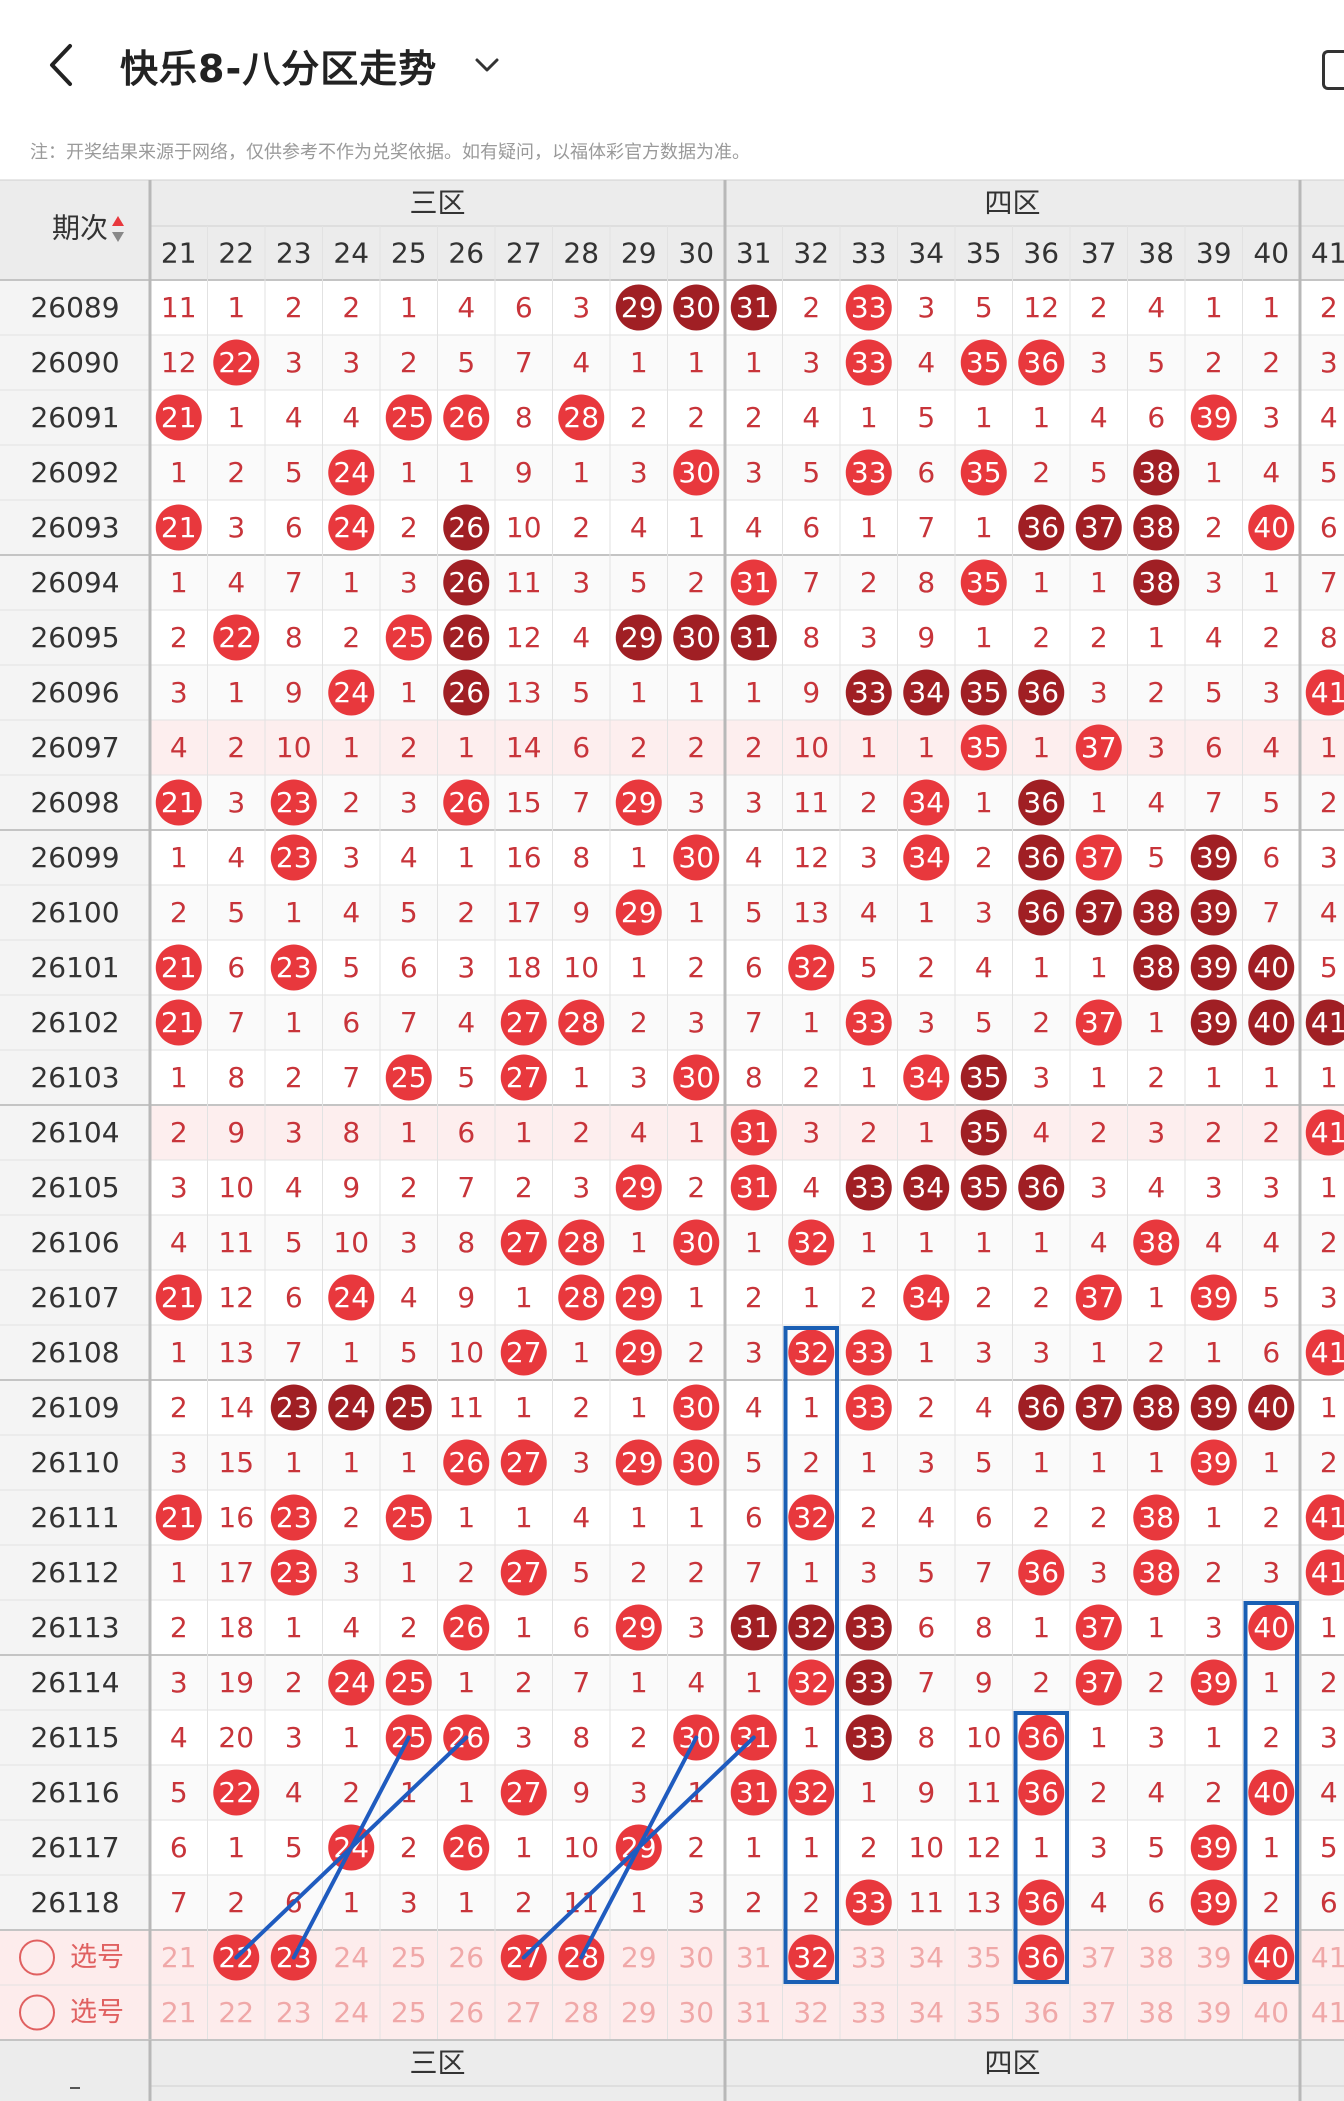 This screenshot has height=2101, width=1344. What do you see at coordinates (409, 1682) in the screenshot?
I see `draw-ball-number: 25` at bounding box center [409, 1682].